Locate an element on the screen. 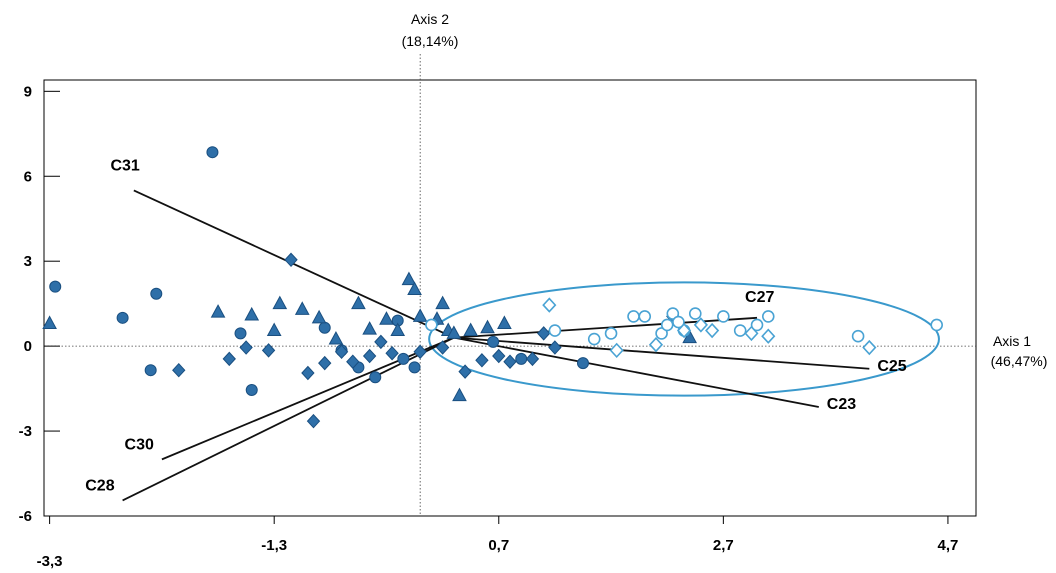 The width and height of the screenshot is (1056, 573). y-tick-label: 3 is located at coordinates (28, 261).